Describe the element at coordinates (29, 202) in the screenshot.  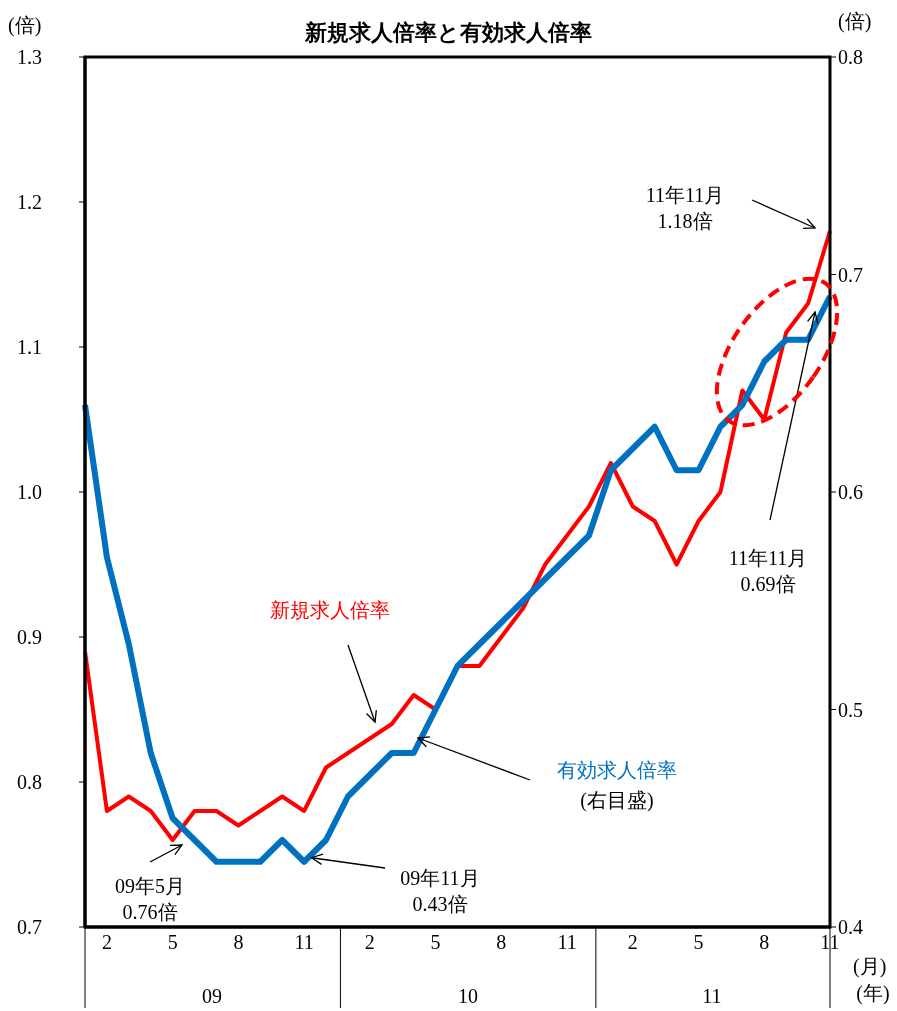
I see `y-tick-label: 1.2` at that location.